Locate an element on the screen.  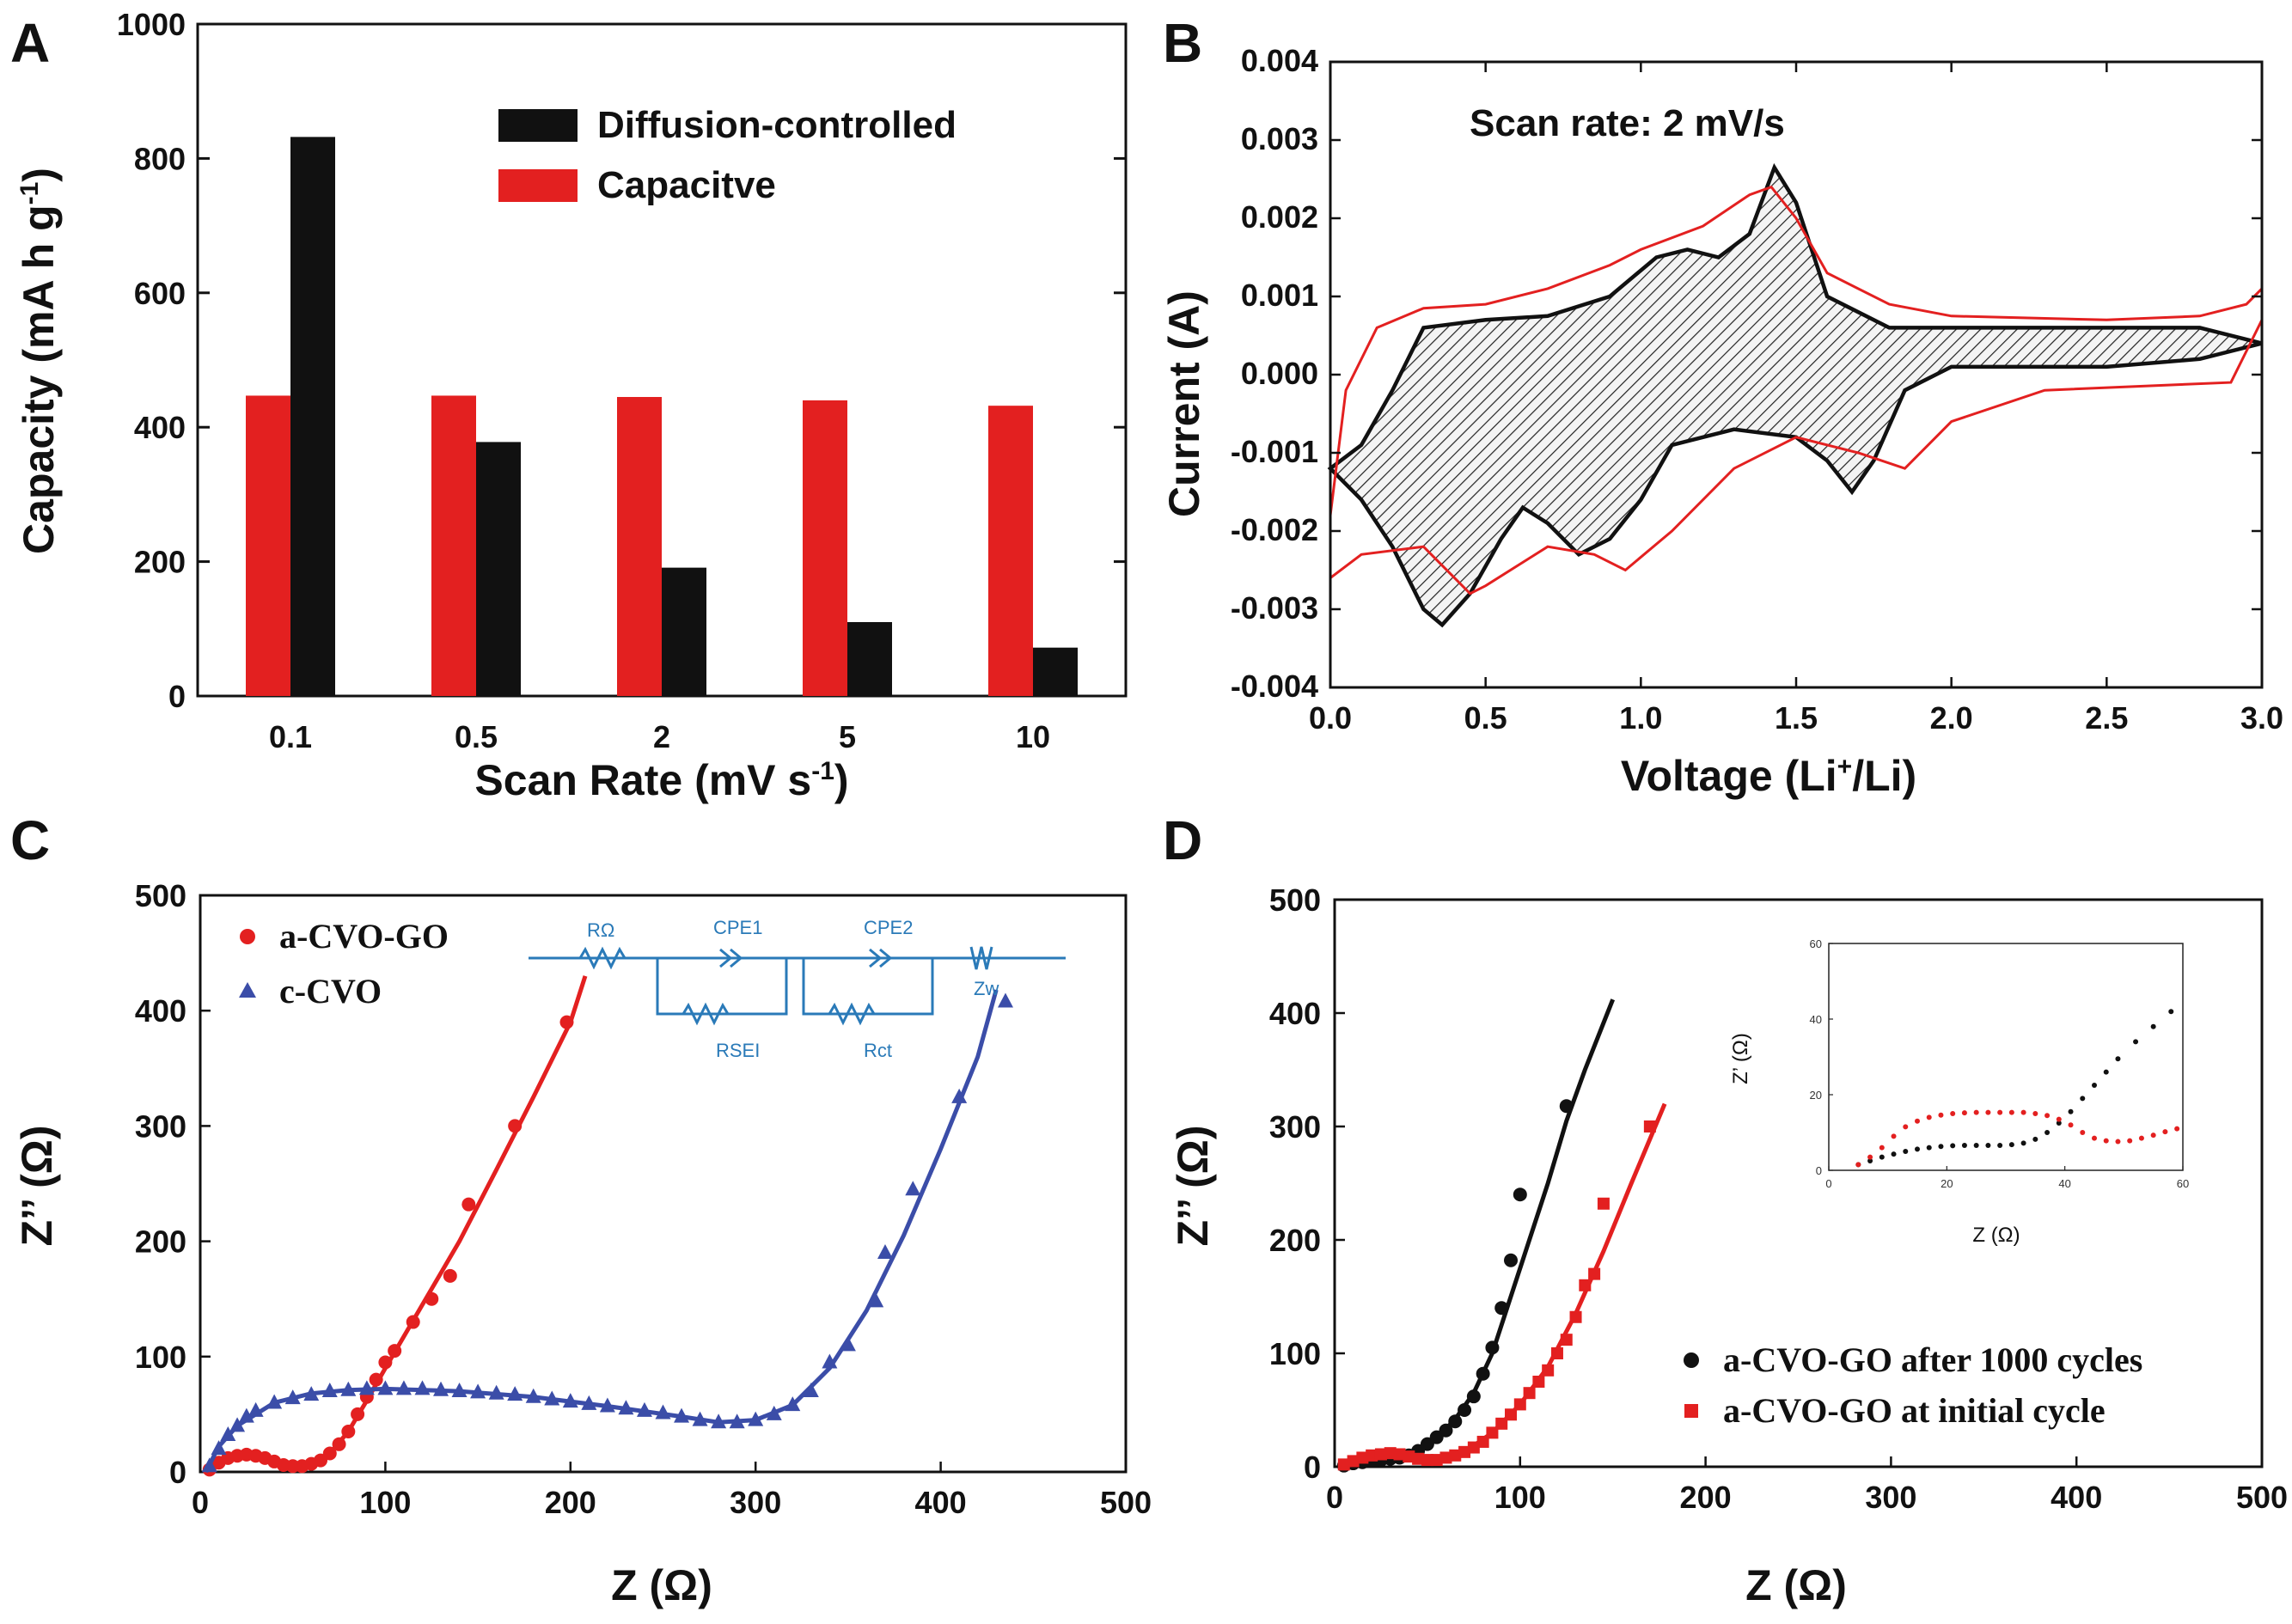
x-axis-label-a-text: Scan Rate (mV s is located at coordinates (642, 780).